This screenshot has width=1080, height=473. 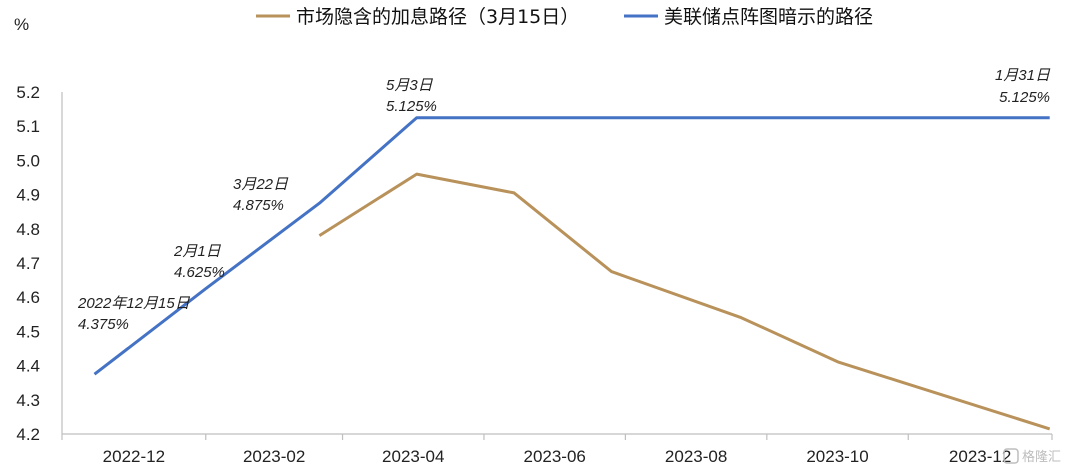 What do you see at coordinates (199, 272) in the screenshot?
I see `annotation-rate: 4.625%` at bounding box center [199, 272].